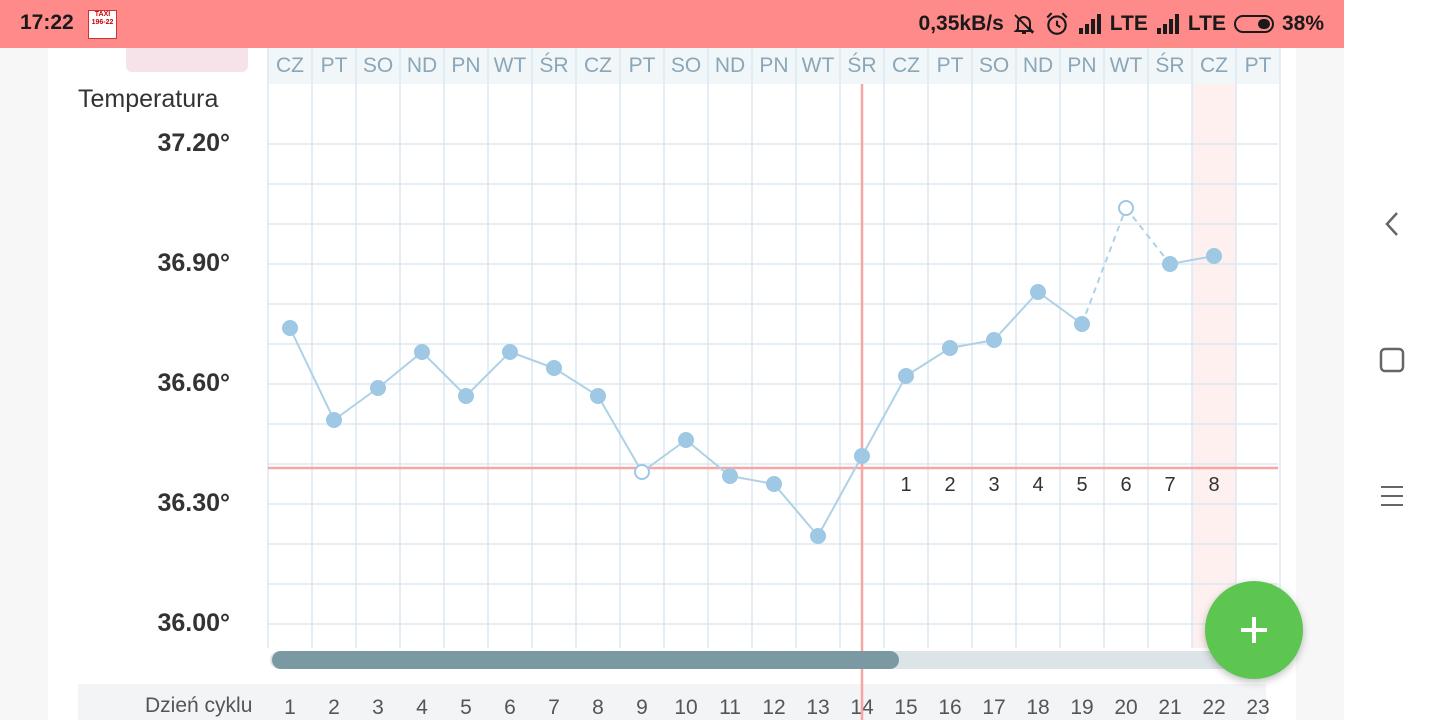 The height and width of the screenshot is (720, 1440). Describe the element at coordinates (1213, 707) in the screenshot. I see `cycle-day-number: 22` at that location.